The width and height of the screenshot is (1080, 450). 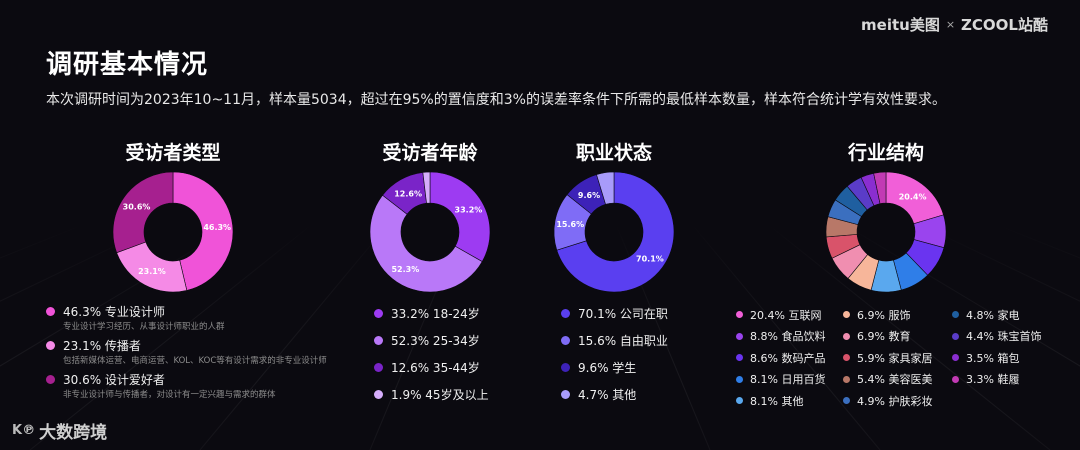 What do you see at coordinates (789, 337) in the screenshot?
I see `legend-item: 8.8% 食品饮料` at bounding box center [789, 337].